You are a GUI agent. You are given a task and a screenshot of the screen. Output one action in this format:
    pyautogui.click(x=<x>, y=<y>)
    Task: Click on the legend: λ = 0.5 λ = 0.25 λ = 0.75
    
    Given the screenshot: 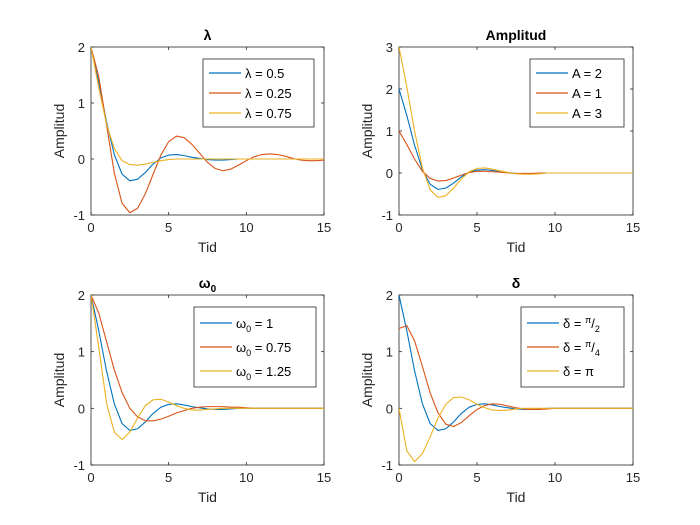 What is the action you would take?
    pyautogui.click(x=258, y=93)
    